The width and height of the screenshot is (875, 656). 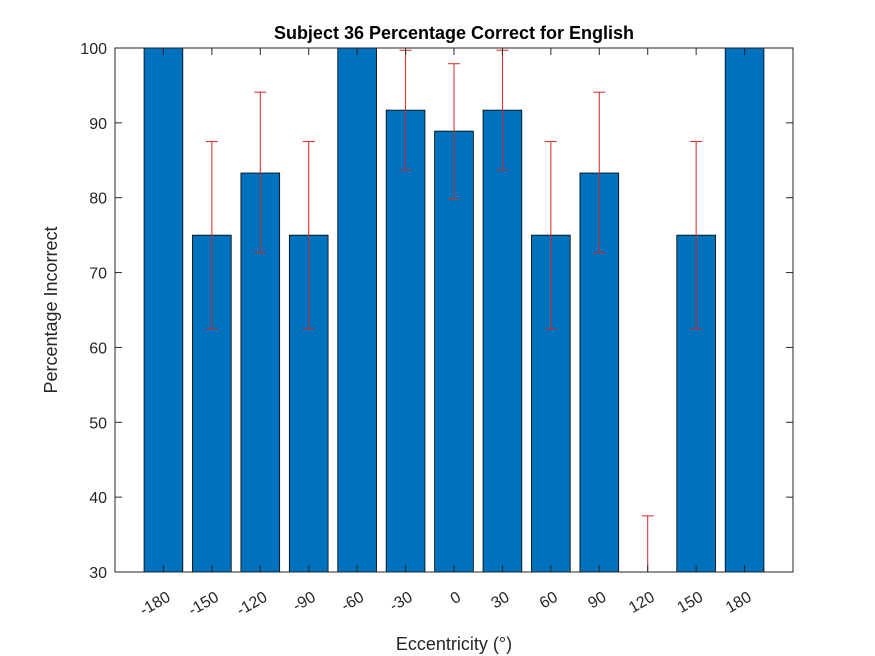 What do you see at coordinates (163, 310) in the screenshot?
I see `bar--180` at bounding box center [163, 310].